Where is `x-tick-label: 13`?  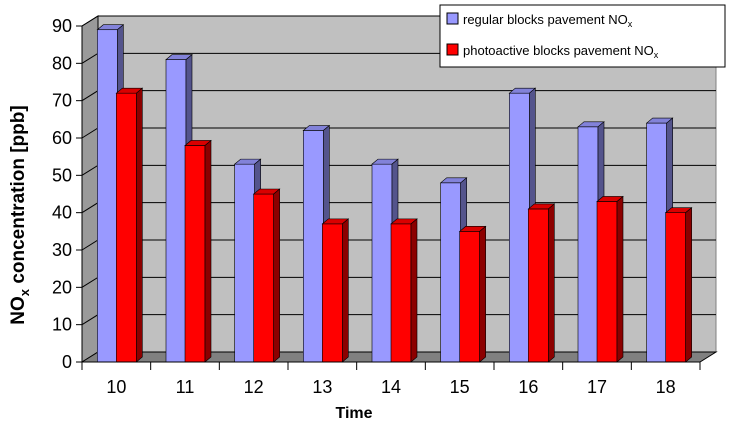 x-tick-label: 13 is located at coordinates (322, 387).